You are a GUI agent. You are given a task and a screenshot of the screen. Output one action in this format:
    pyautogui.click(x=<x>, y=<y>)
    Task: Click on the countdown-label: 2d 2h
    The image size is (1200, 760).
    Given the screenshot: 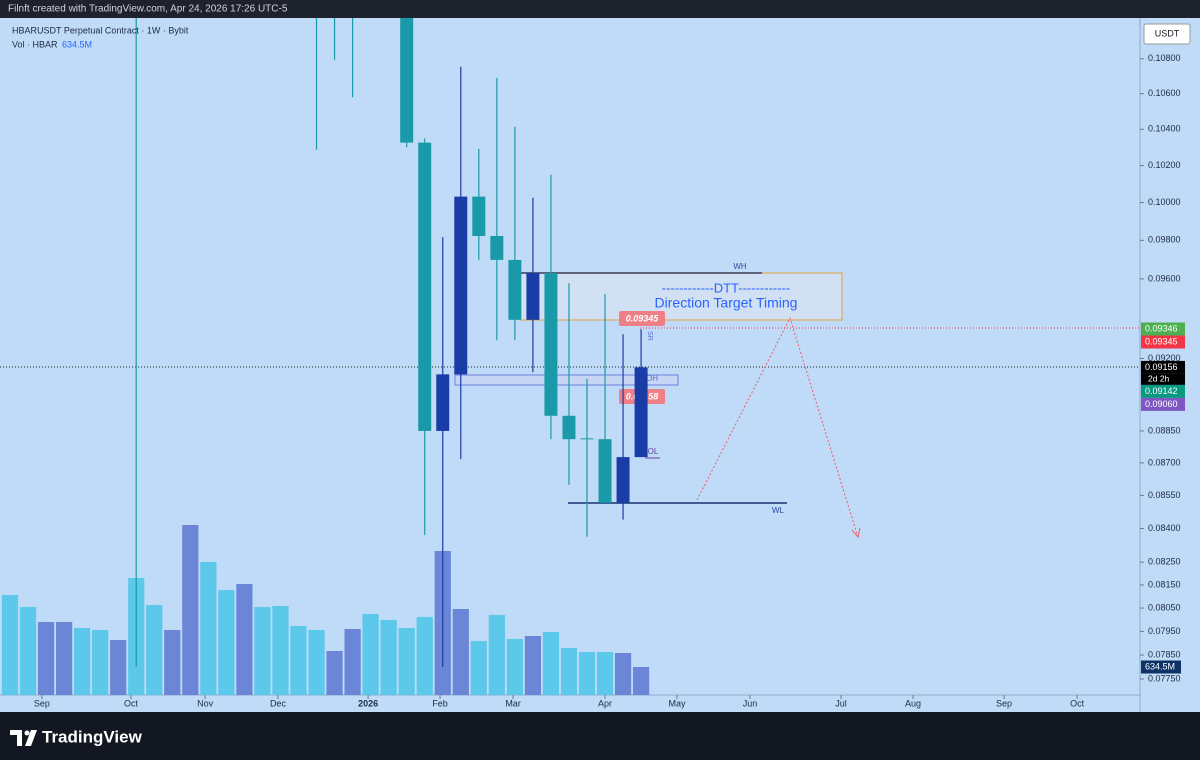 What is the action you would take?
    pyautogui.click(x=1159, y=379)
    